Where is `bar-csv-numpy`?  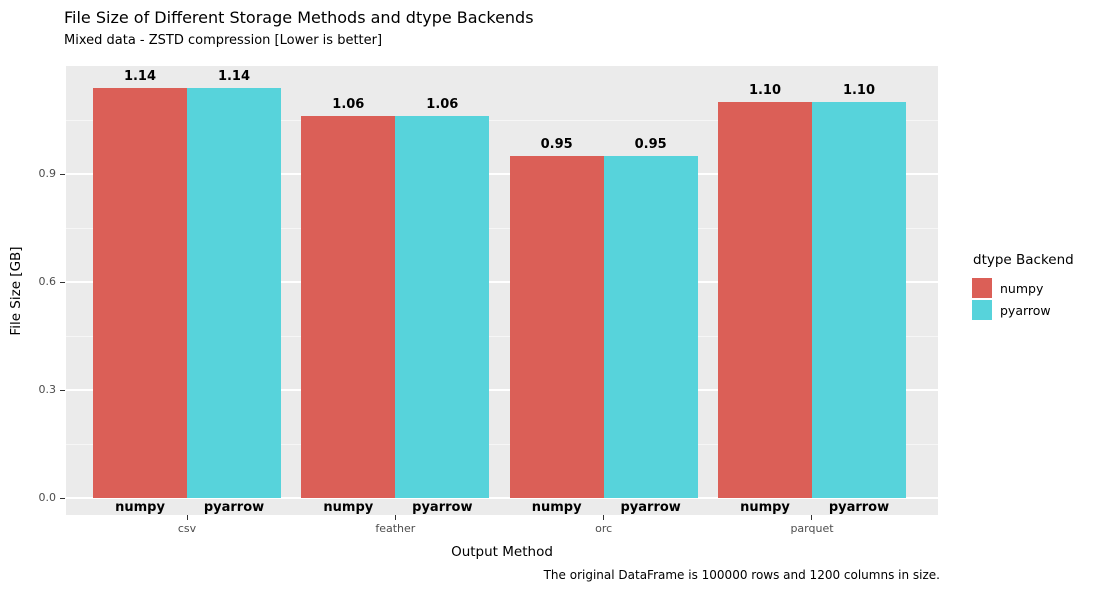 bar-csv-numpy is located at coordinates (140, 292).